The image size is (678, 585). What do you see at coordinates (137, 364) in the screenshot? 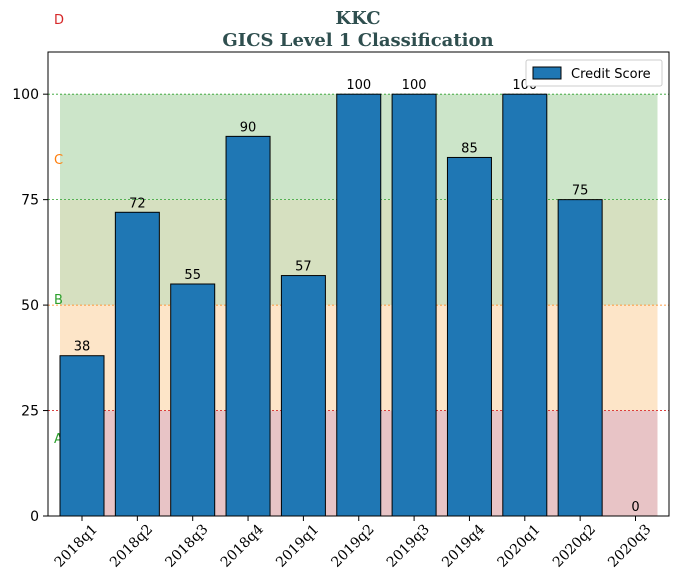
I see `bar-2018q2` at bounding box center [137, 364].